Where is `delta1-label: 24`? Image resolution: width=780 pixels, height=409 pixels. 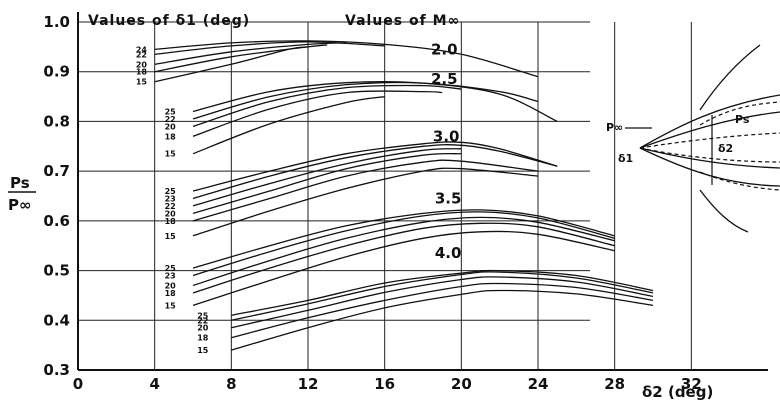 delta1-label: 24 is located at coordinates (142, 49).